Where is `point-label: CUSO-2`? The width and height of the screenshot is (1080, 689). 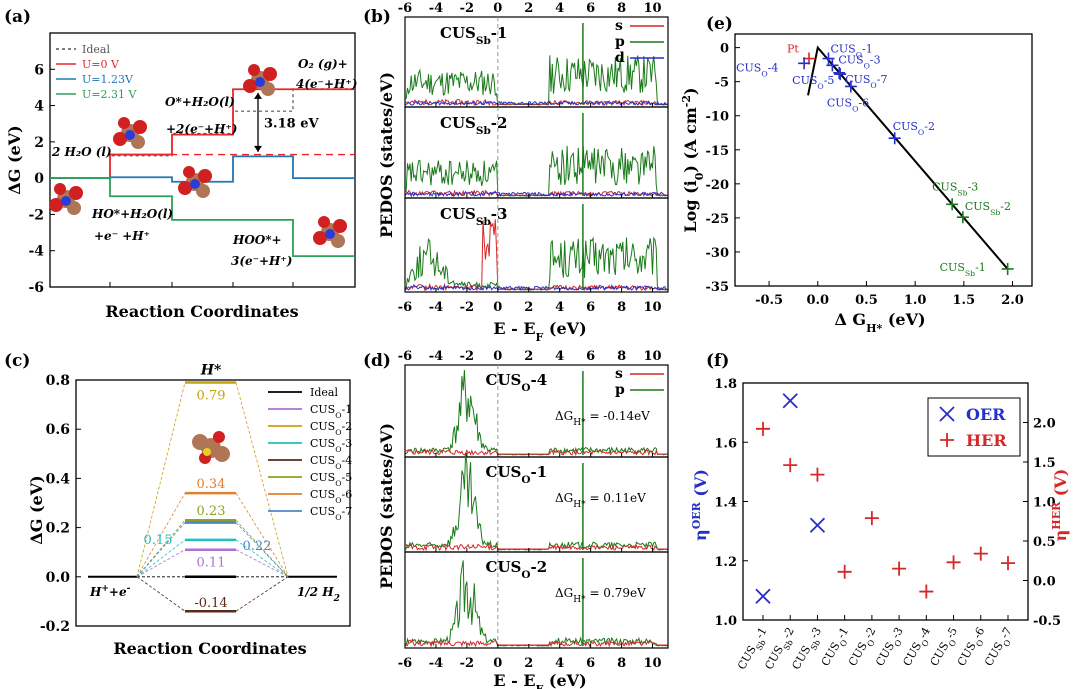
point-label: CUSO-2 is located at coordinates (914, 128).